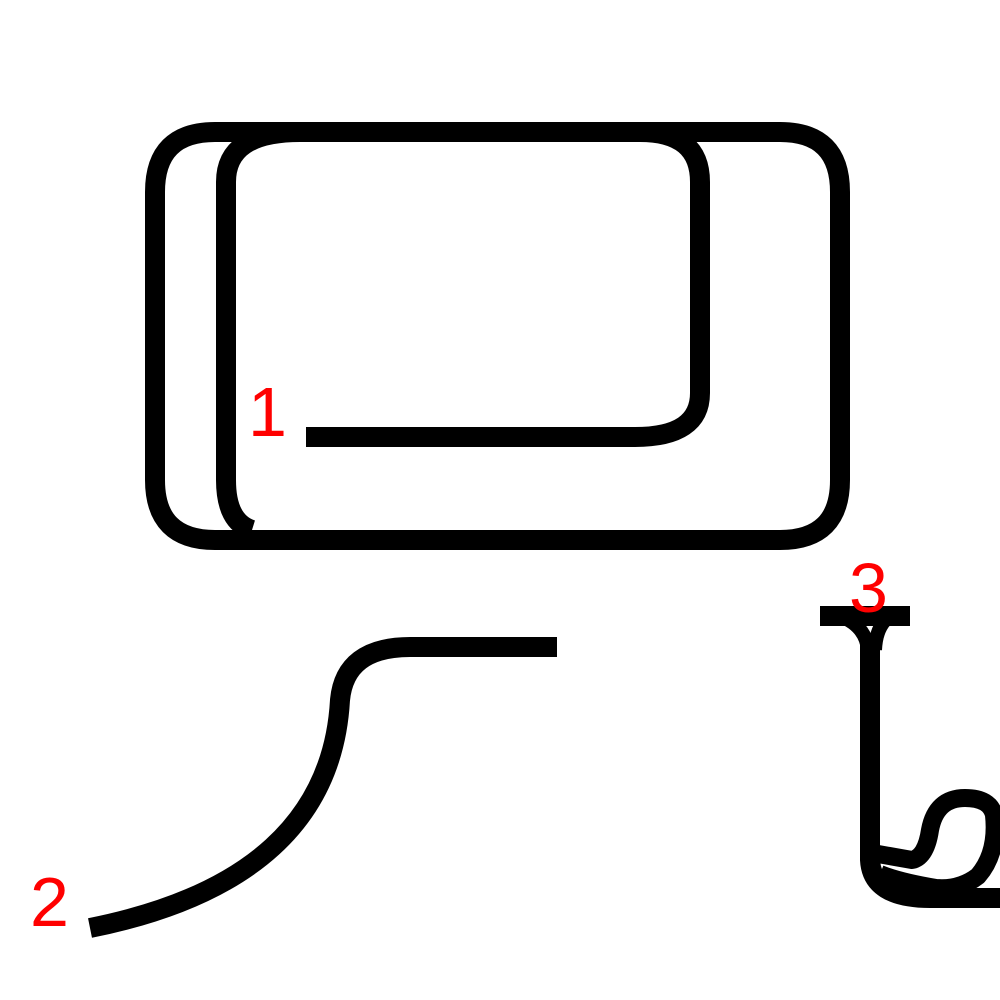  Describe the element at coordinates (267, 412) in the screenshot. I see `label-path-1: 1` at that location.